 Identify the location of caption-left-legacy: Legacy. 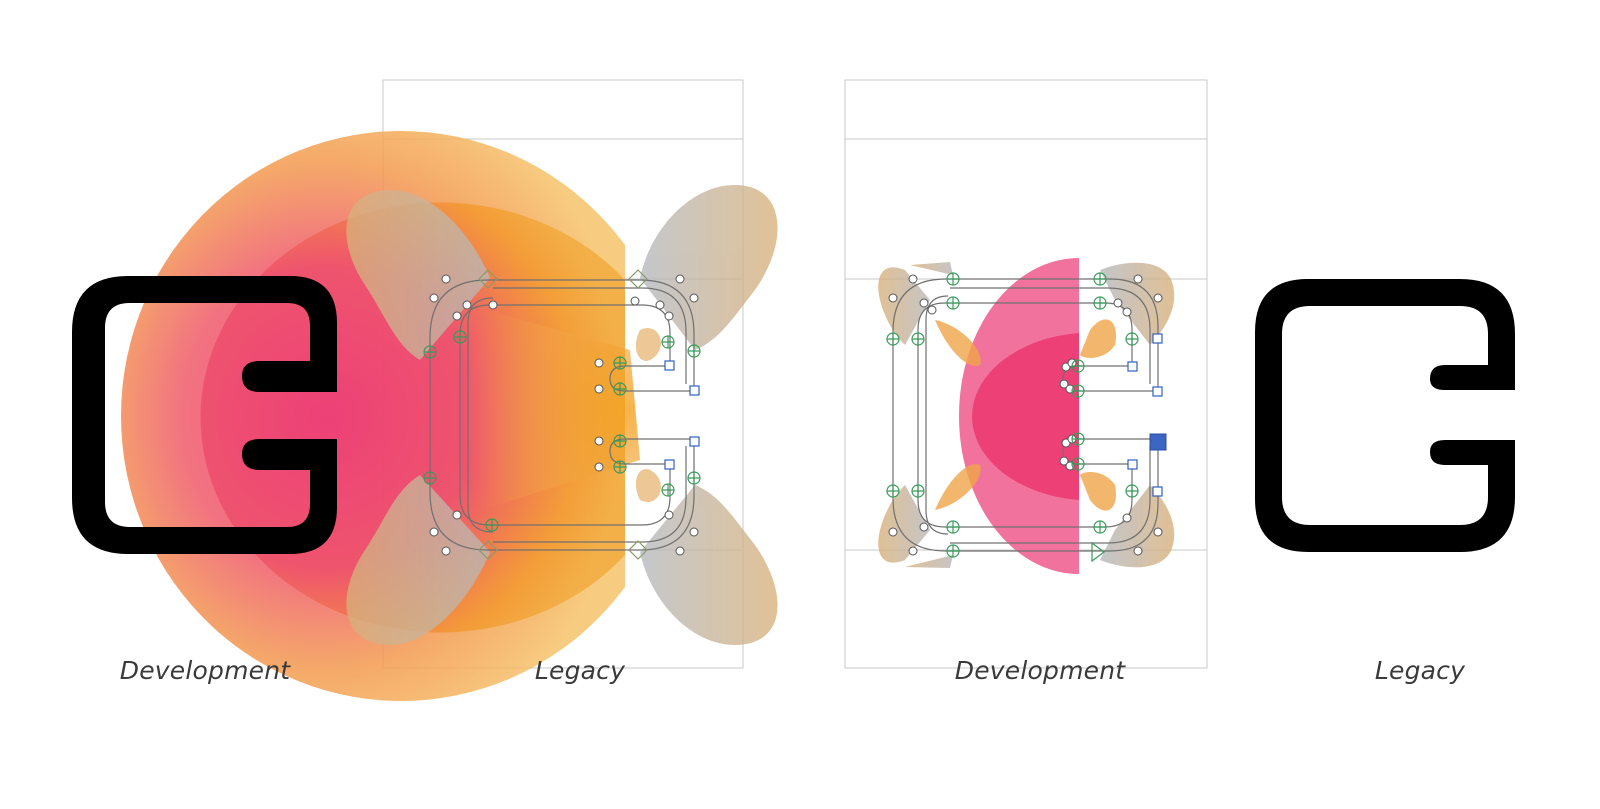
(580, 670).